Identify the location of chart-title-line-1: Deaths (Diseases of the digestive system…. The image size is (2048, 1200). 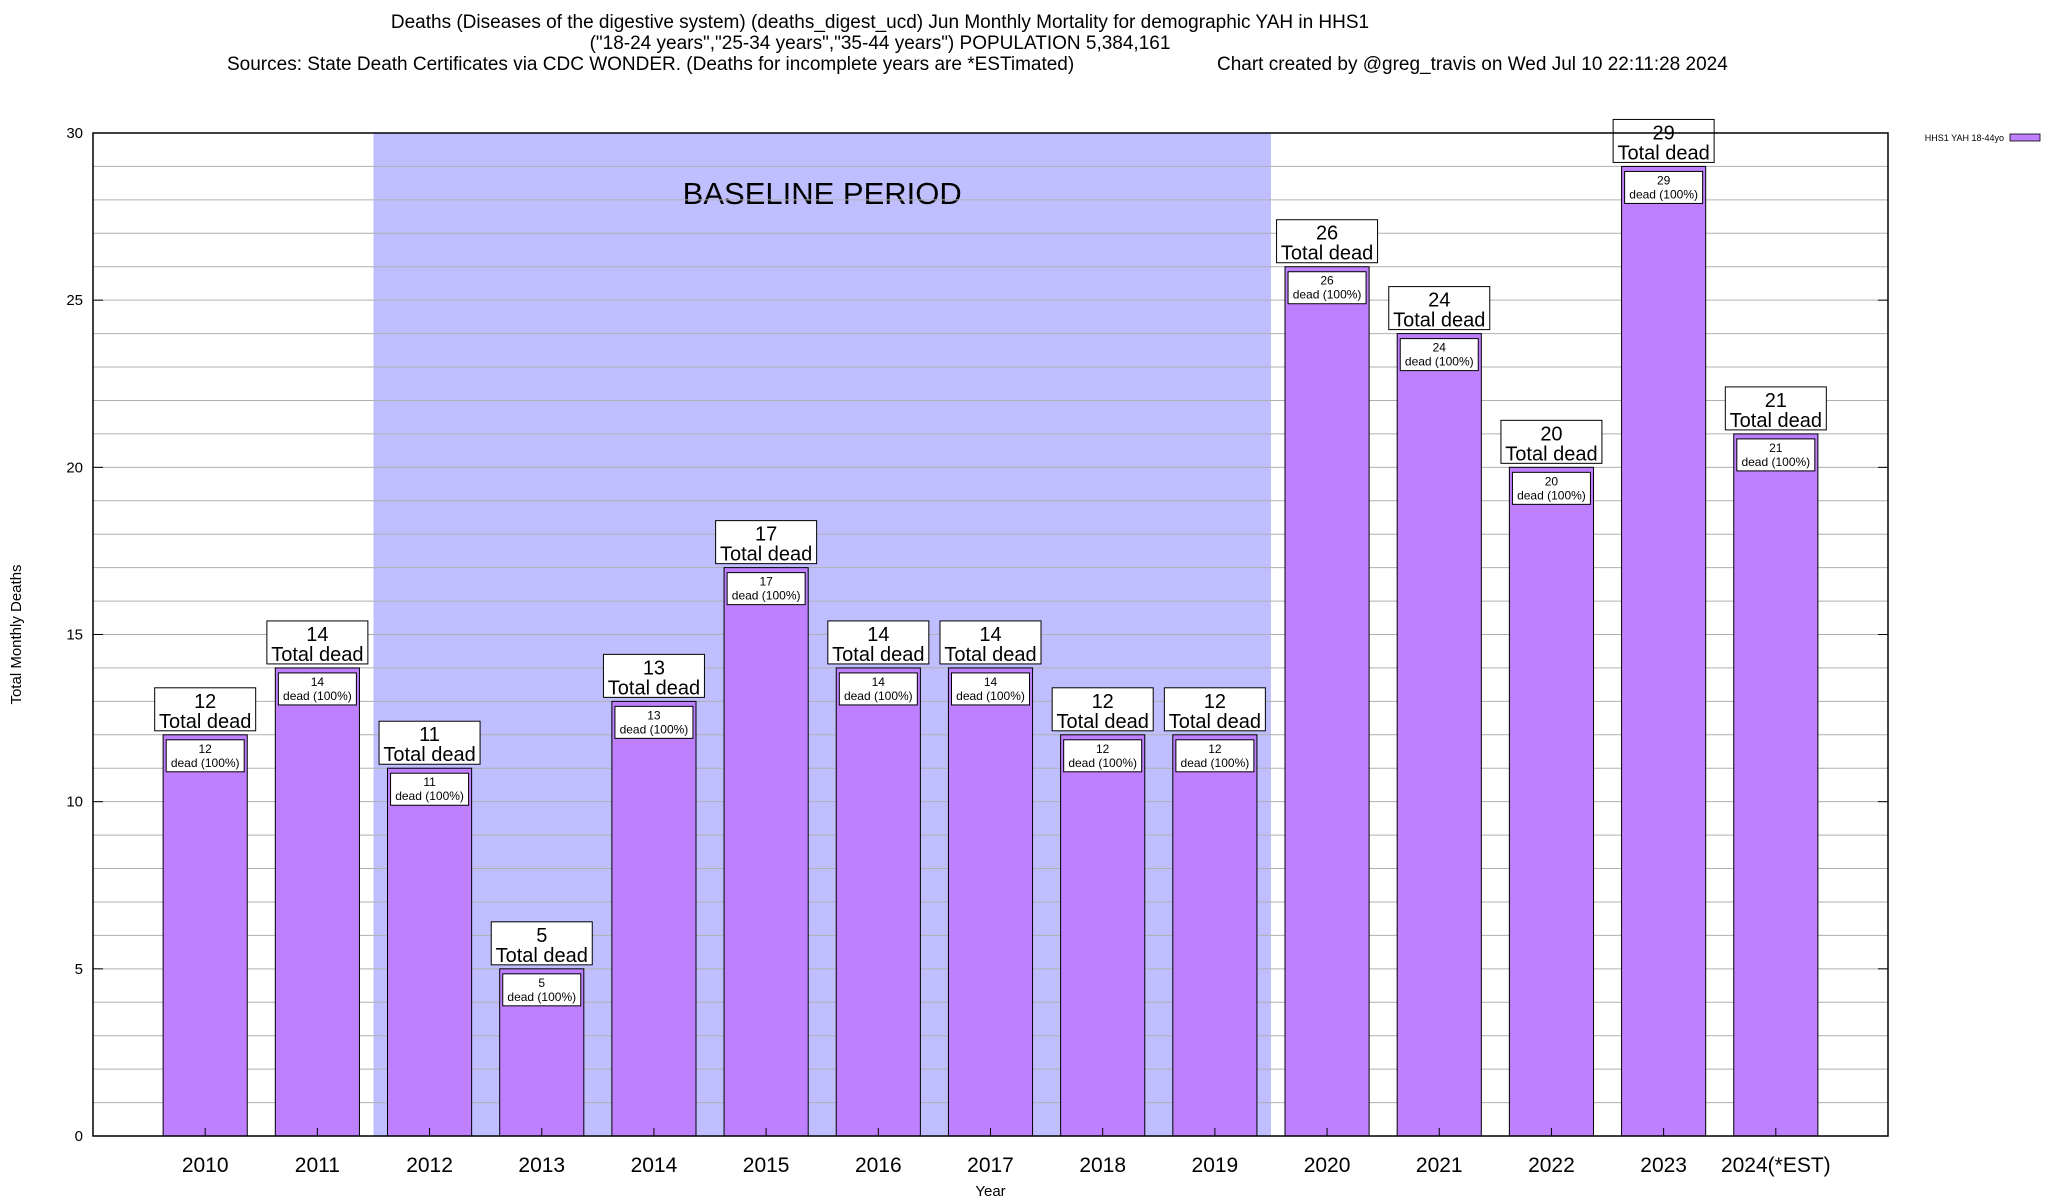
(880, 22).